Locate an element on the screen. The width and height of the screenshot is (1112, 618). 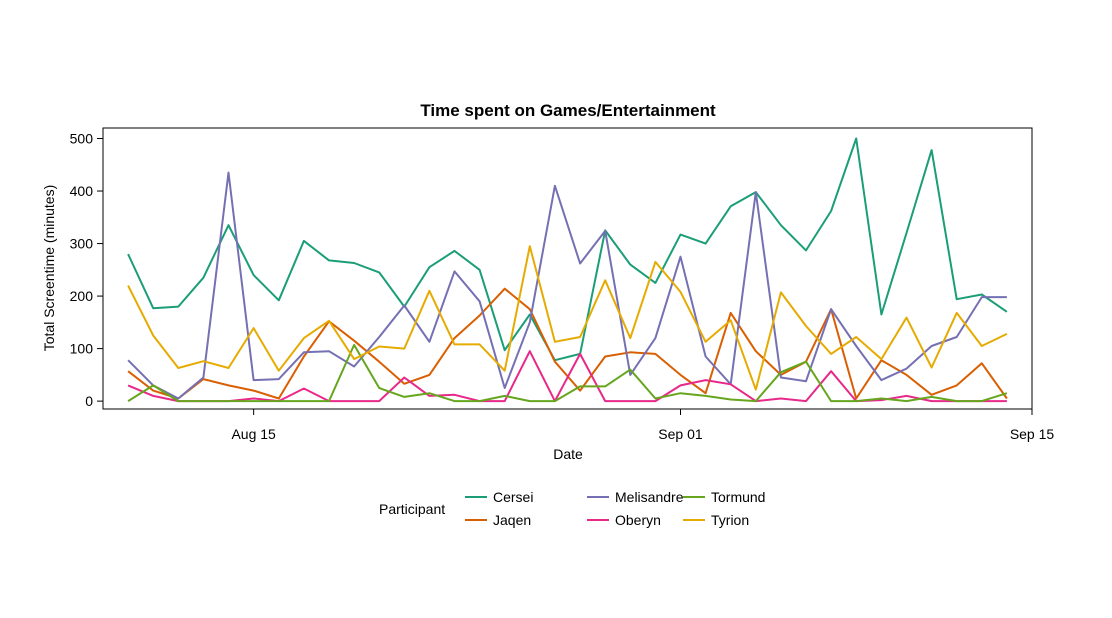
x-tick-label: Aug 15 is located at coordinates (253, 434).